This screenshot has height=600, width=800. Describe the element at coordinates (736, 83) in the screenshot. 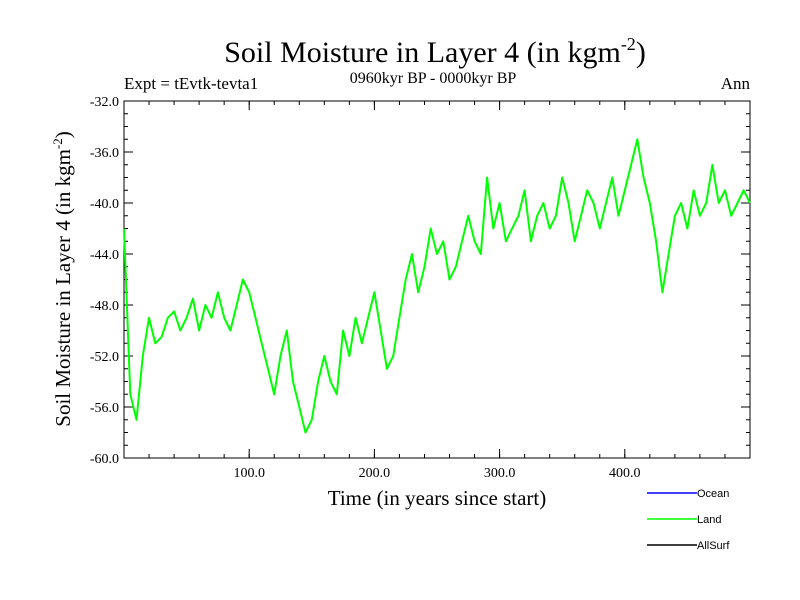

I see `season-label: Ann` at that location.